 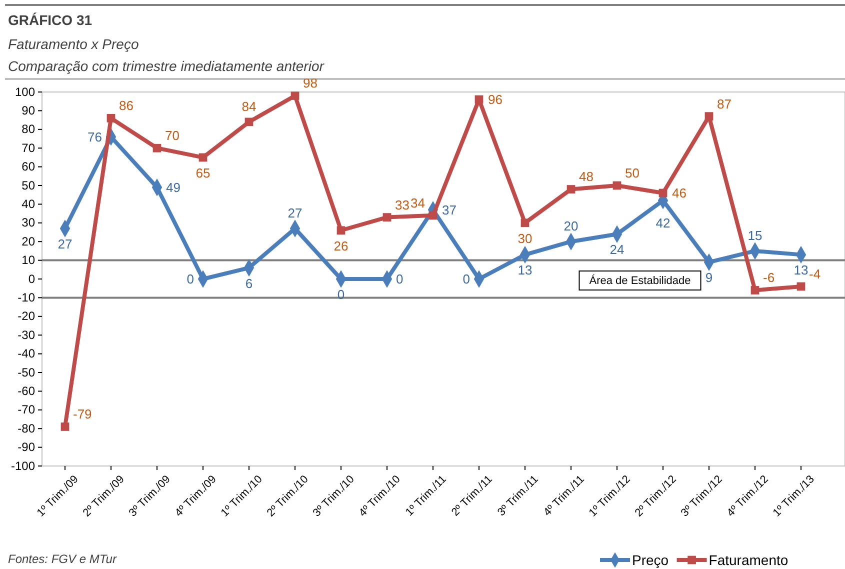 What do you see at coordinates (27, 391) in the screenshot?
I see `y-tick-label: -60` at bounding box center [27, 391].